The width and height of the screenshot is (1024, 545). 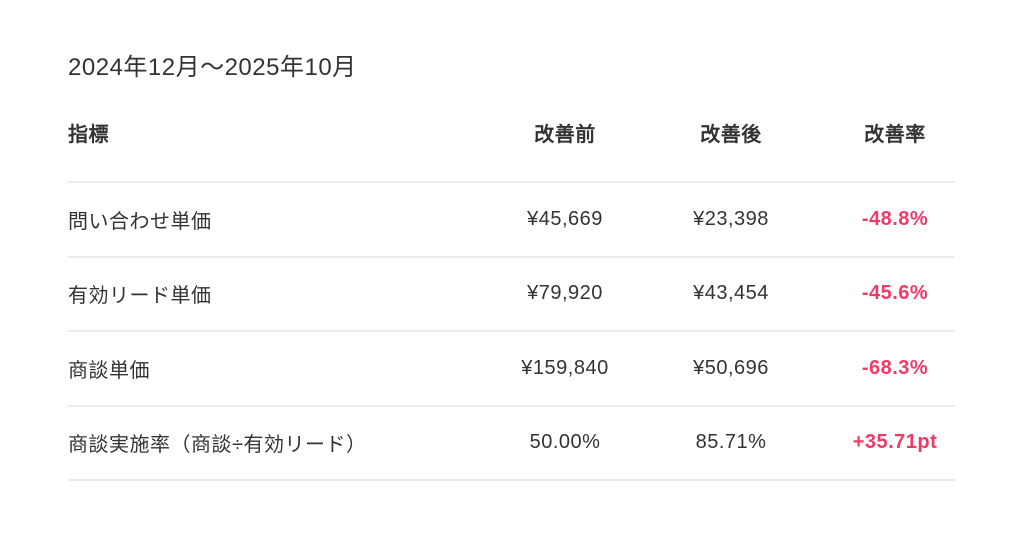 What do you see at coordinates (895, 293) in the screenshot?
I see `rate-value: -45.6%` at bounding box center [895, 293].